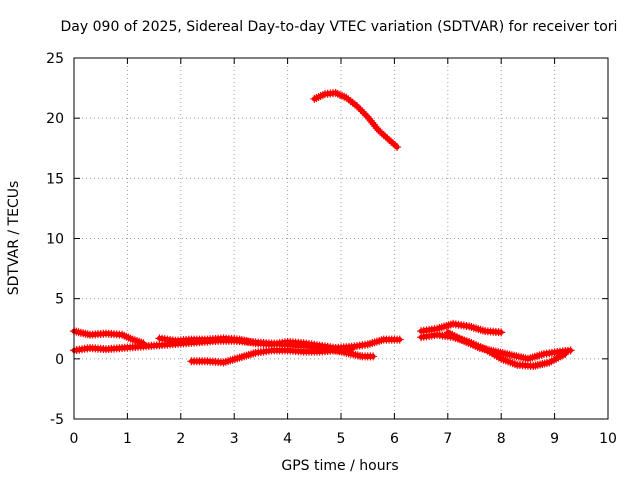 This screenshot has width=640, height=480. Describe the element at coordinates (447, 439) in the screenshot. I see `x-tick-label: 7` at that location.